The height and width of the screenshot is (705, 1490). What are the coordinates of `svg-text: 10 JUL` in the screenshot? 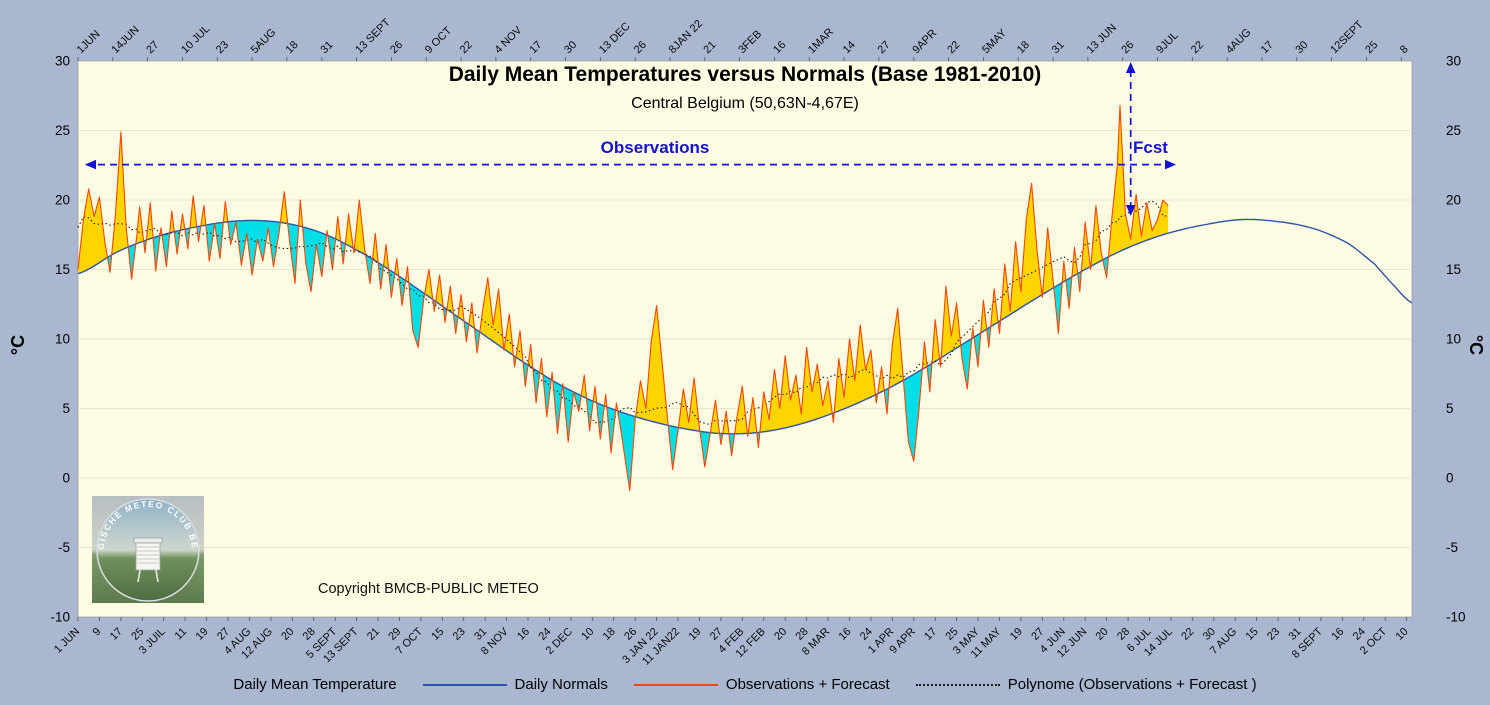 It's located at (195, 39).